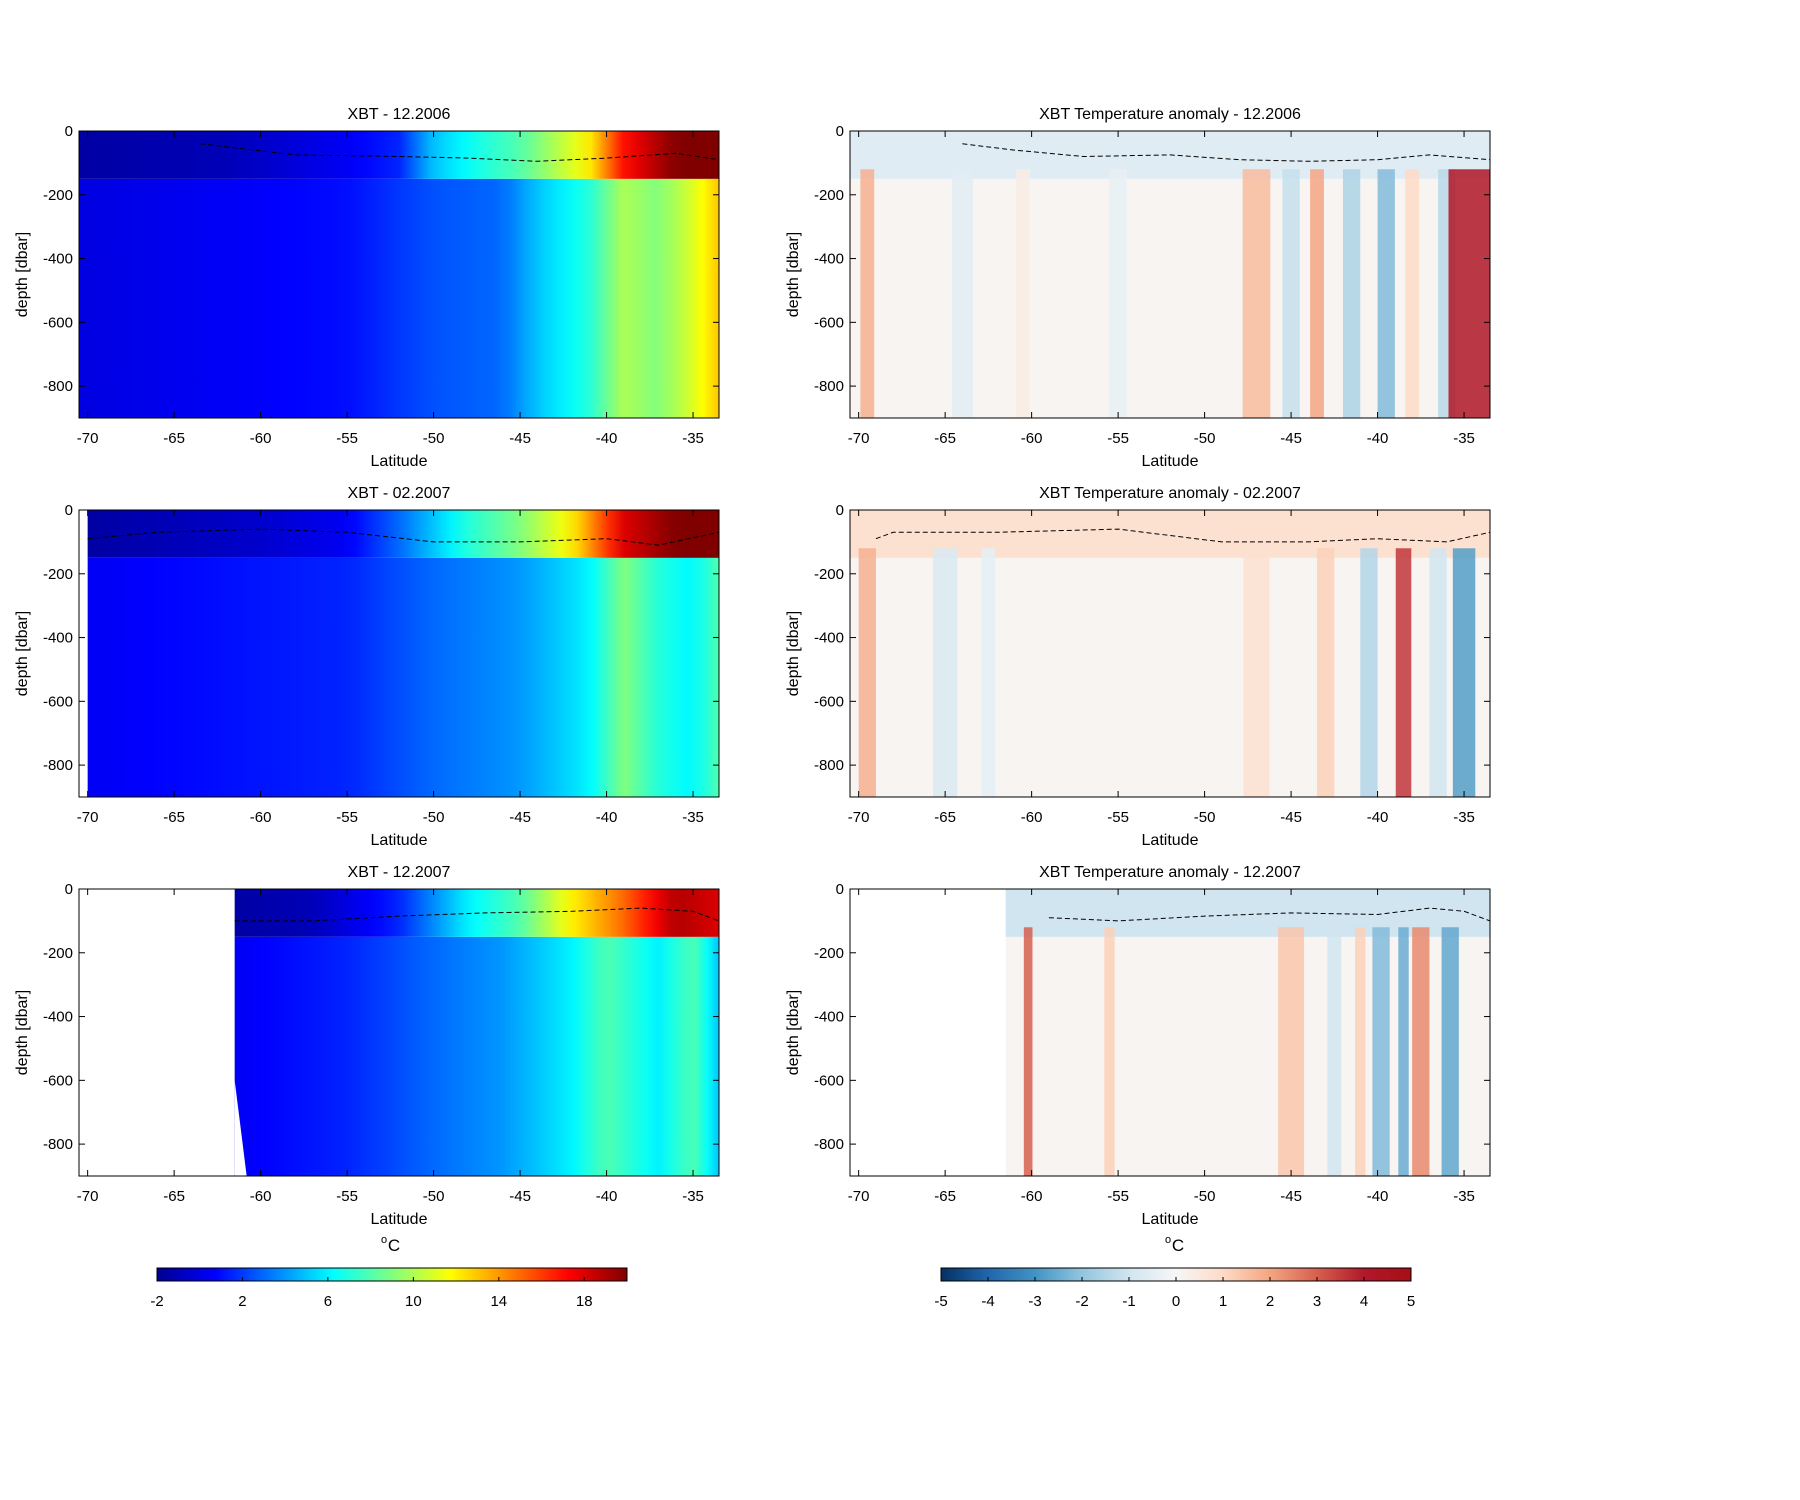 Image resolution: width=1800 pixels, height=1500 pixels. I want to click on chart-title: XBT - 02.2007, so click(399, 493).